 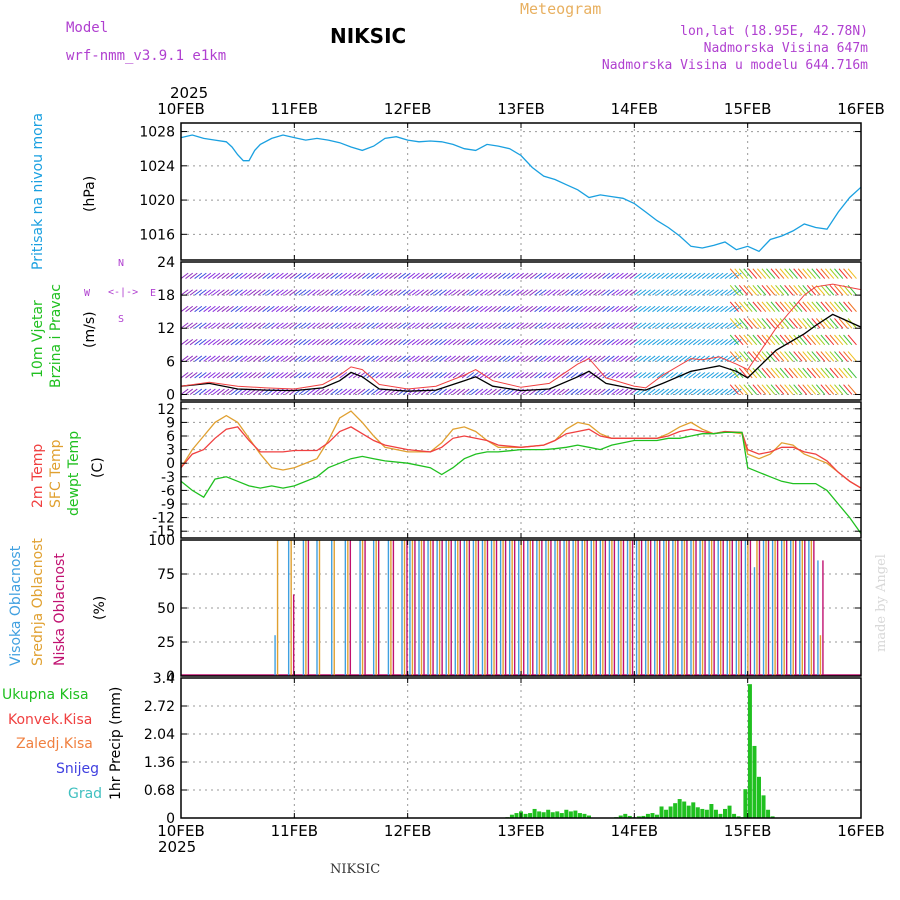 What do you see at coordinates (166, 609) in the screenshot?
I see `ytick-label: 50` at bounding box center [166, 609].